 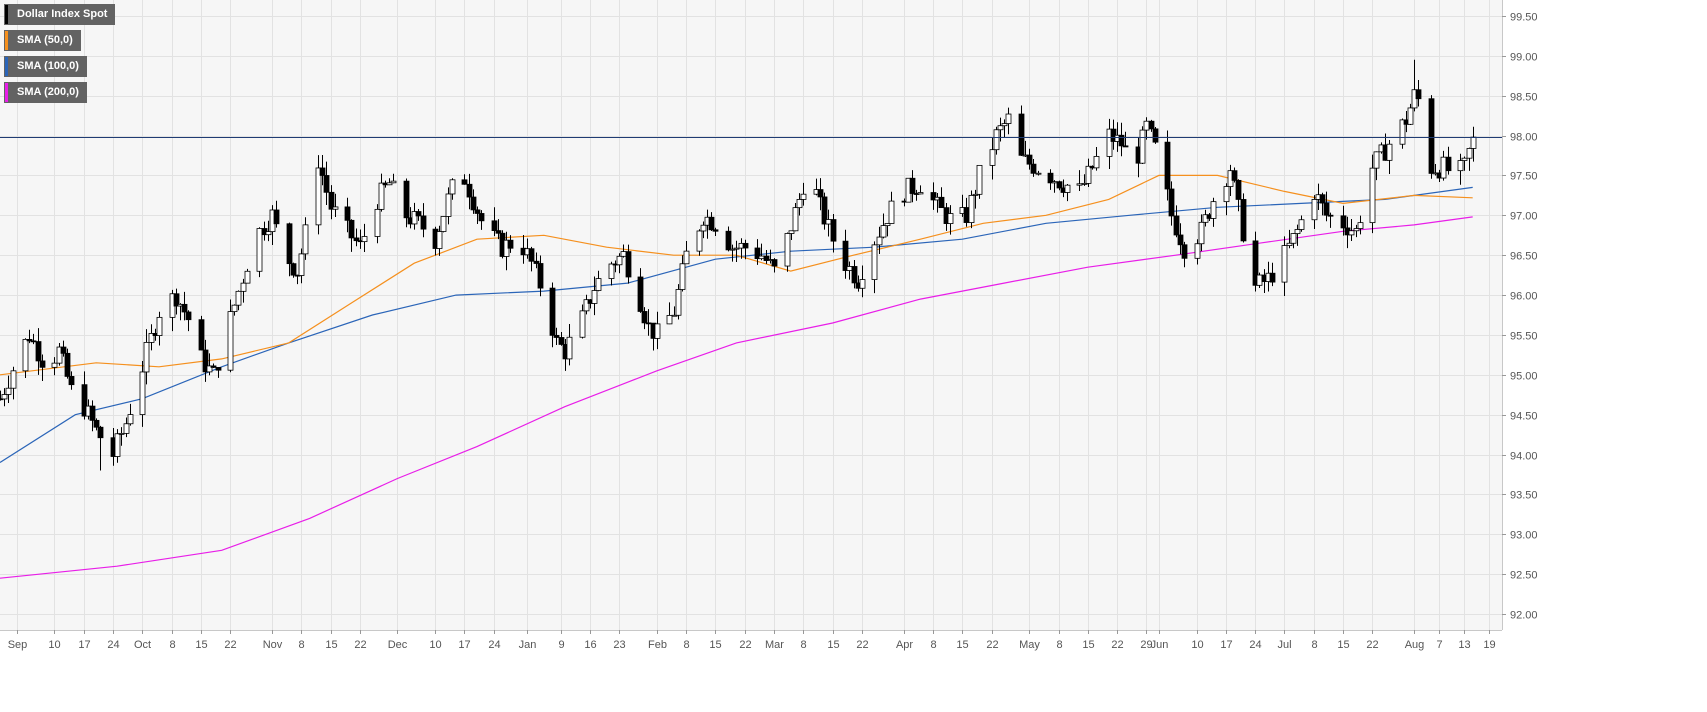 I want to click on y-tick-label: 94.00, so click(x=1524, y=457).